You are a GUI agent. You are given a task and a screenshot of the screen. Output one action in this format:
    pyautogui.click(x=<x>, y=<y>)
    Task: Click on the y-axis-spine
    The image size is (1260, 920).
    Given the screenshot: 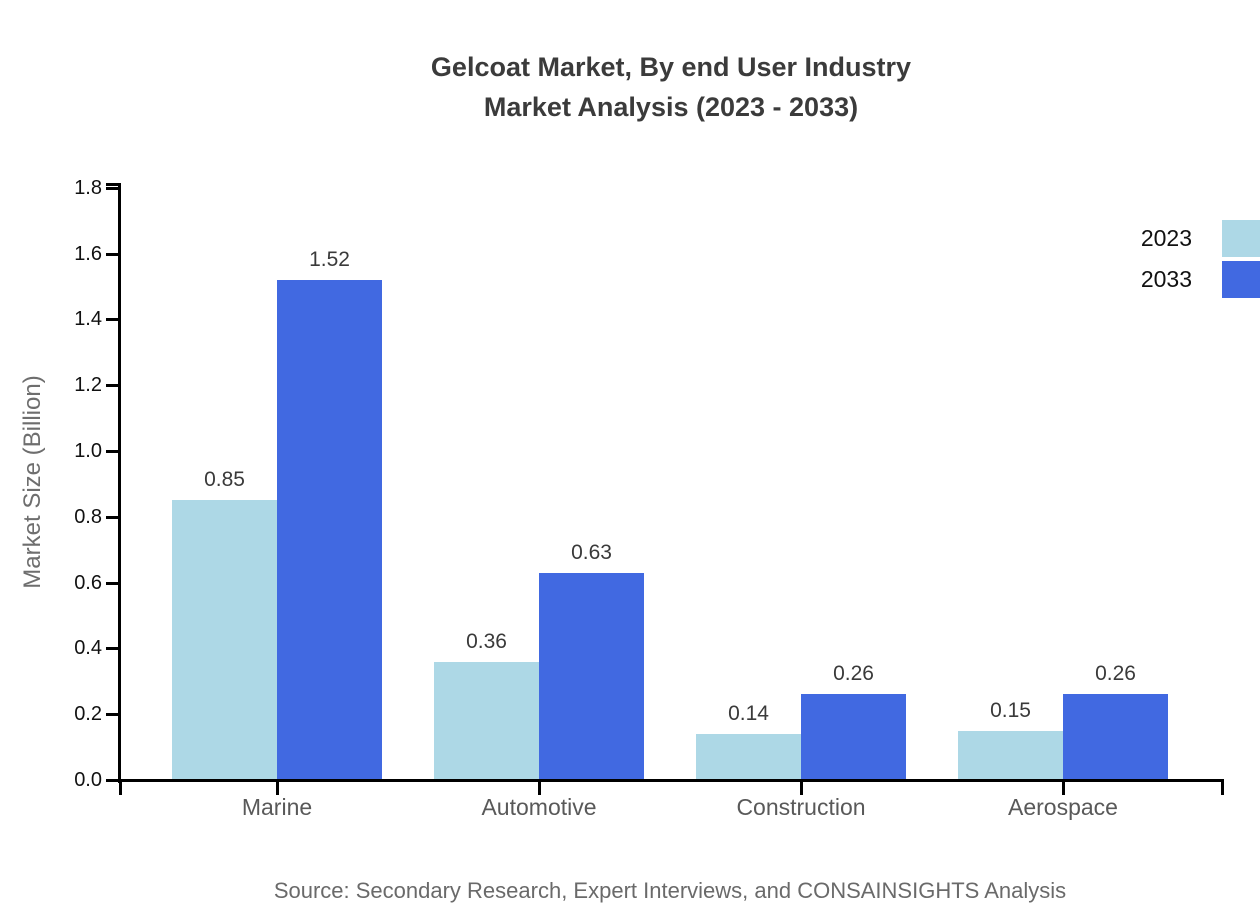 What is the action you would take?
    pyautogui.click(x=119, y=483)
    